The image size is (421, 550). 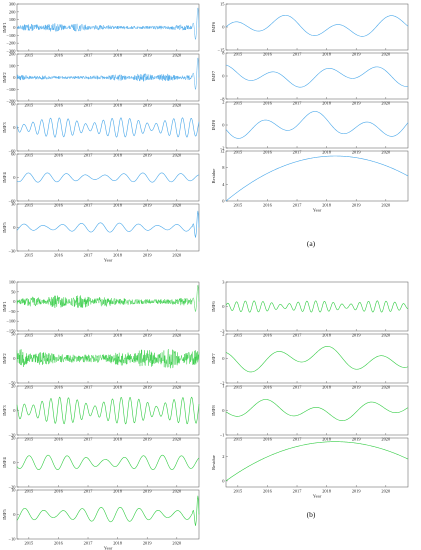 I want to click on y-axis-label: IMF4, so click(x=4, y=462).